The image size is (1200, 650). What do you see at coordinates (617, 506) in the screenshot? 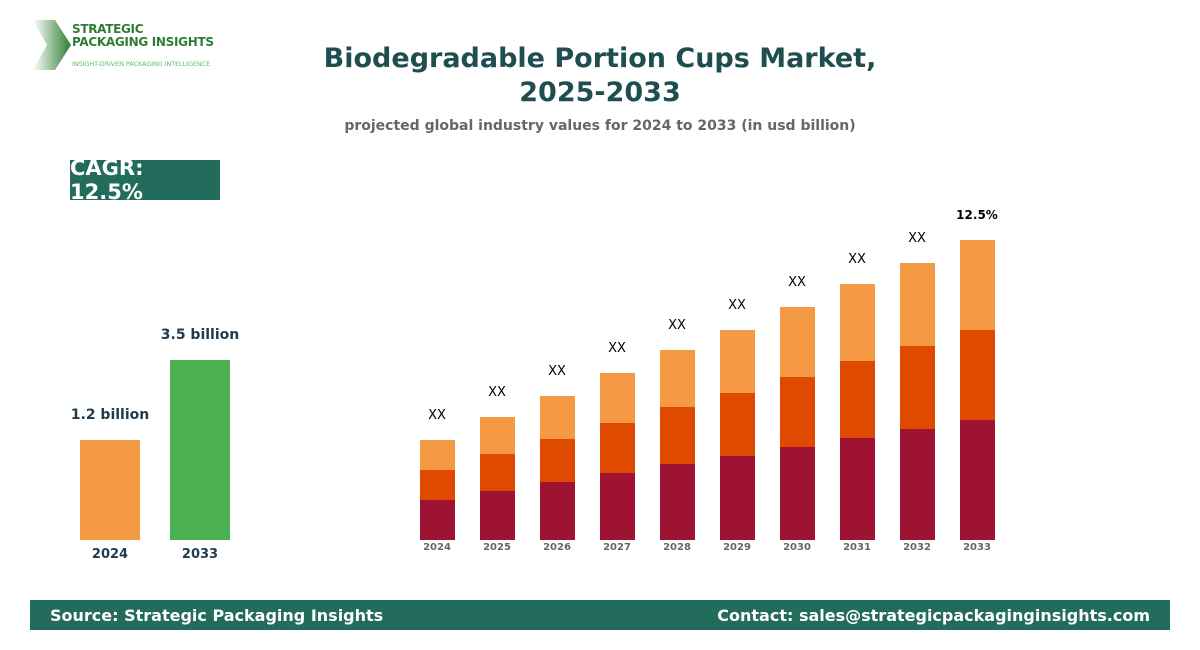
I see `bar-2027-segment-bottom` at bounding box center [617, 506].